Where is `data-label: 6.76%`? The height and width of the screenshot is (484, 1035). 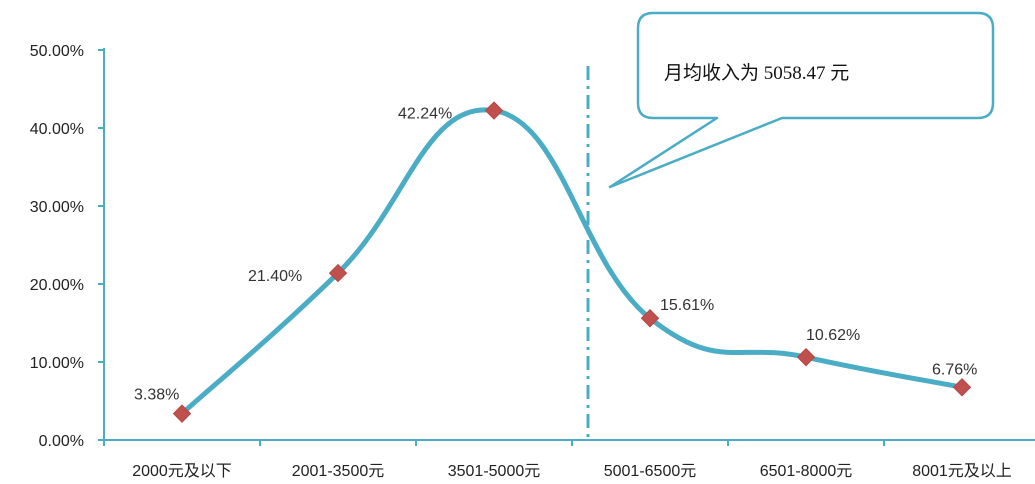 data-label: 6.76% is located at coordinates (954, 369).